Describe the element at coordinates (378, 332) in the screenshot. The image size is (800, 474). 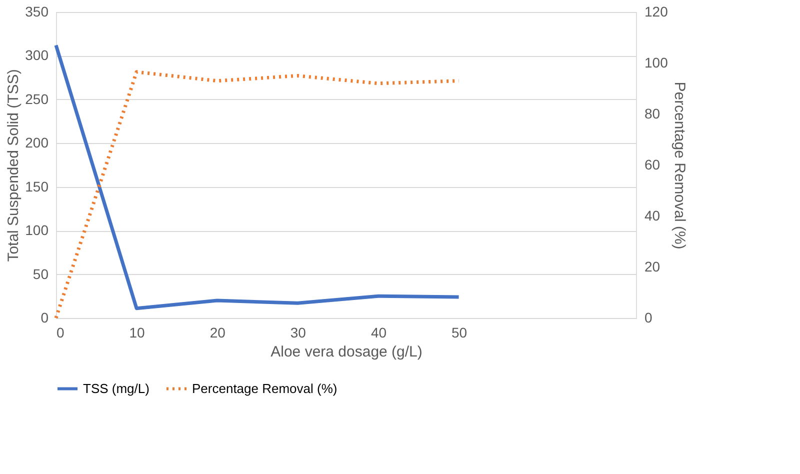
I see `x-tick-label: 40` at that location.